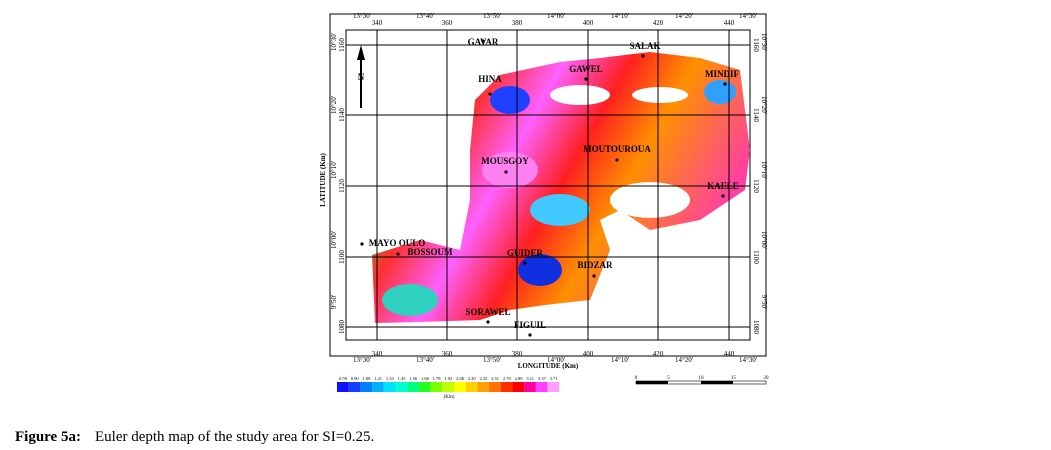  I want to click on legend-unit: (Km), so click(449, 397).